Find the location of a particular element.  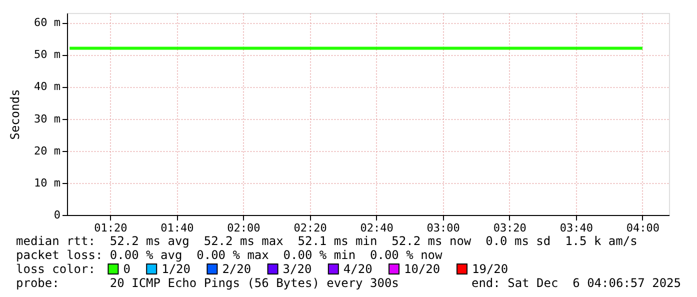

x-tick-label: 04:00 is located at coordinates (643, 228).